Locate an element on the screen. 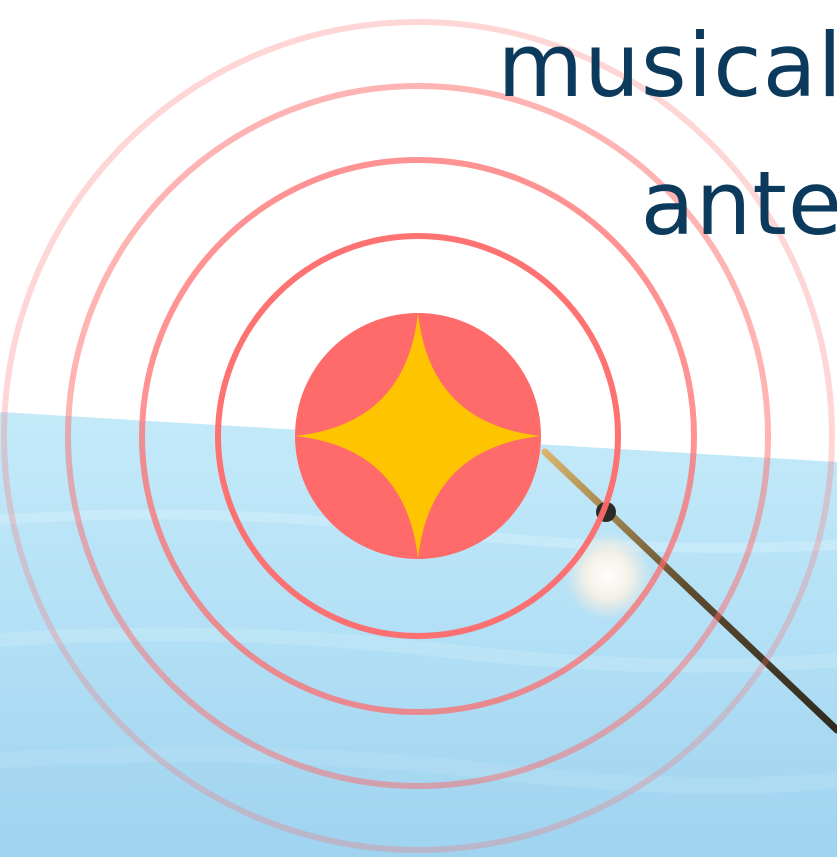  sparkle-star-icon is located at coordinates (418, 436).